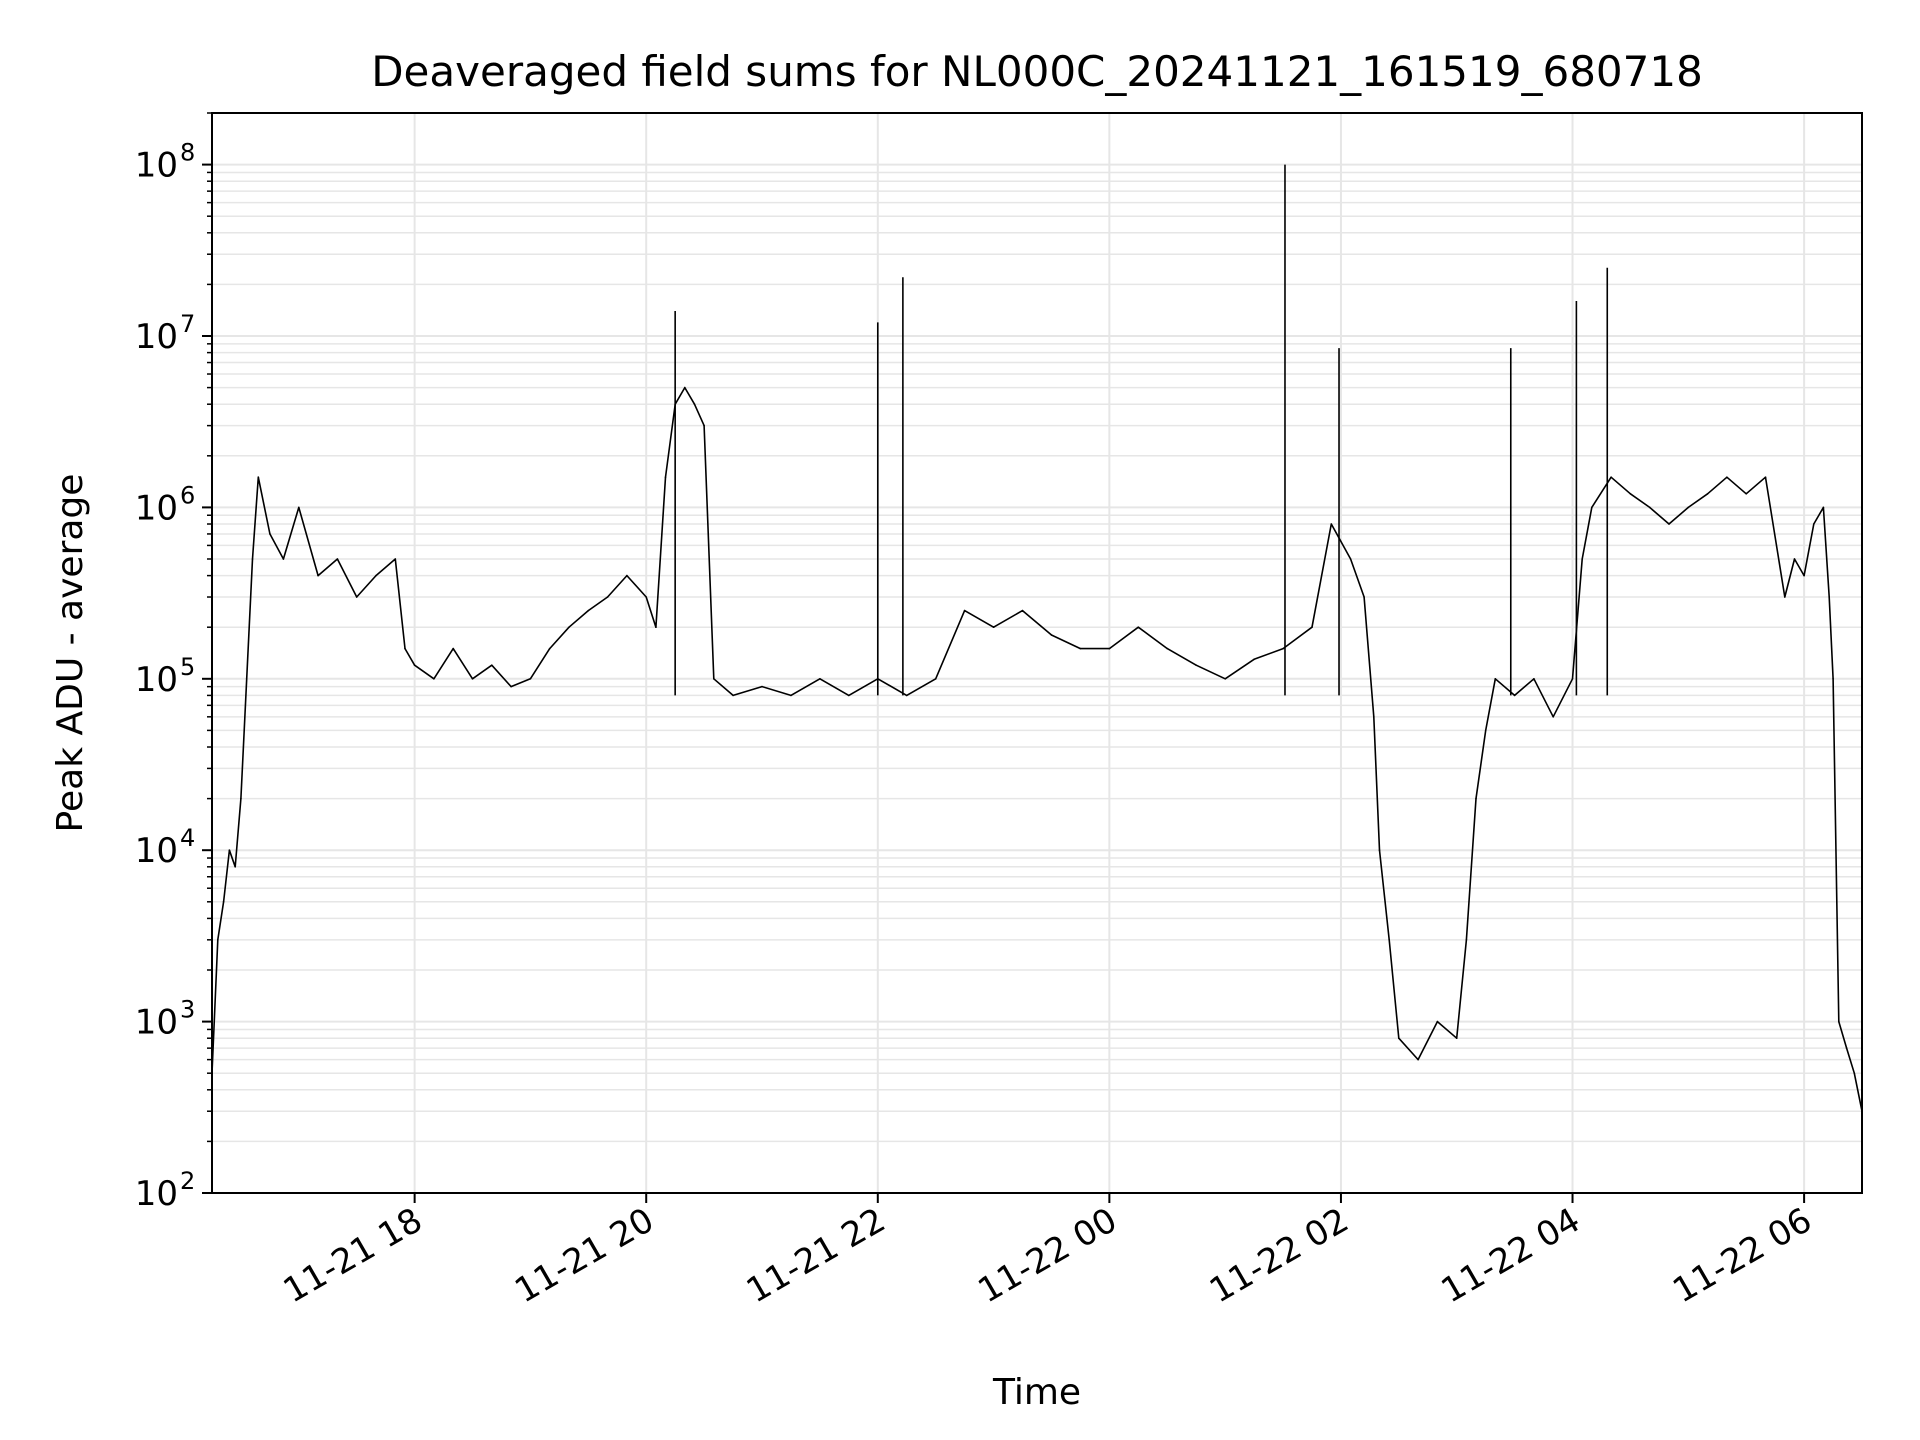 The height and width of the screenshot is (1440, 1920). I want to click on y-tick-exponent: 2, so click(187, 1181).